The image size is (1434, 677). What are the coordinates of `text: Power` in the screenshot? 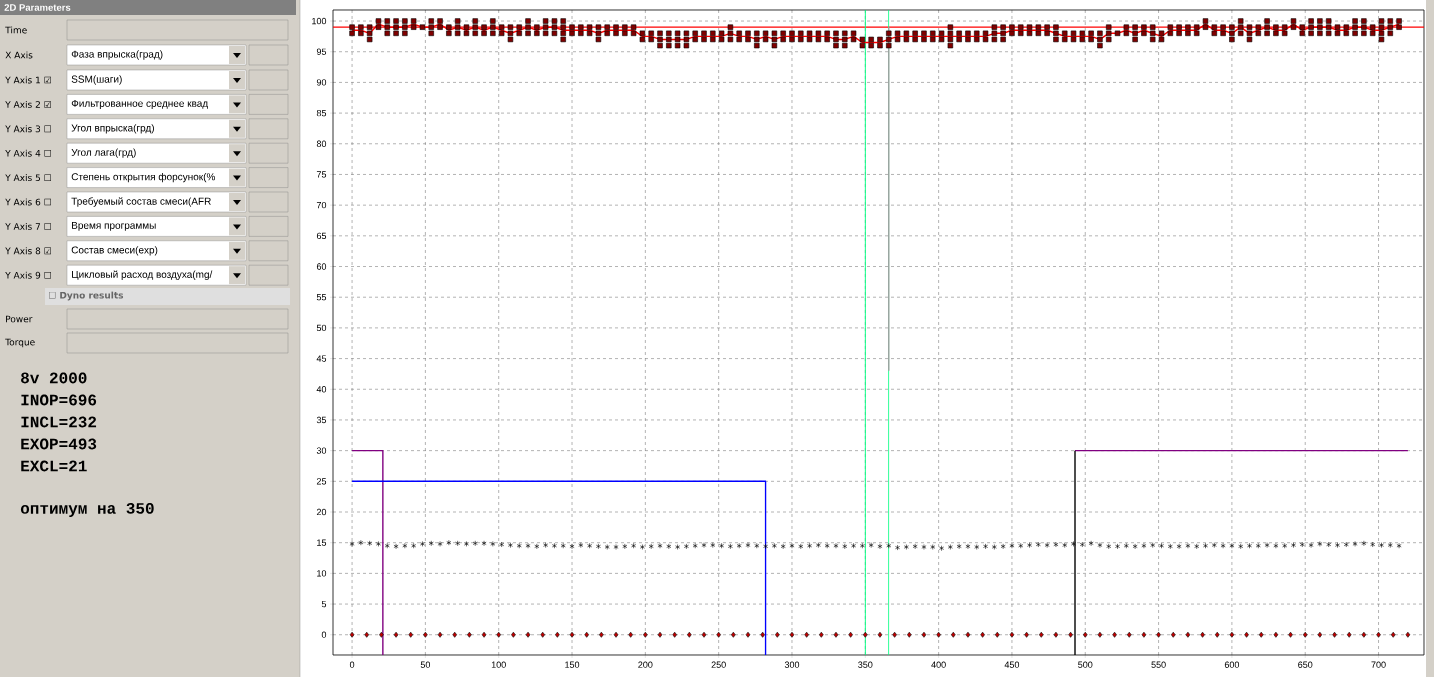 It's located at (19, 319).